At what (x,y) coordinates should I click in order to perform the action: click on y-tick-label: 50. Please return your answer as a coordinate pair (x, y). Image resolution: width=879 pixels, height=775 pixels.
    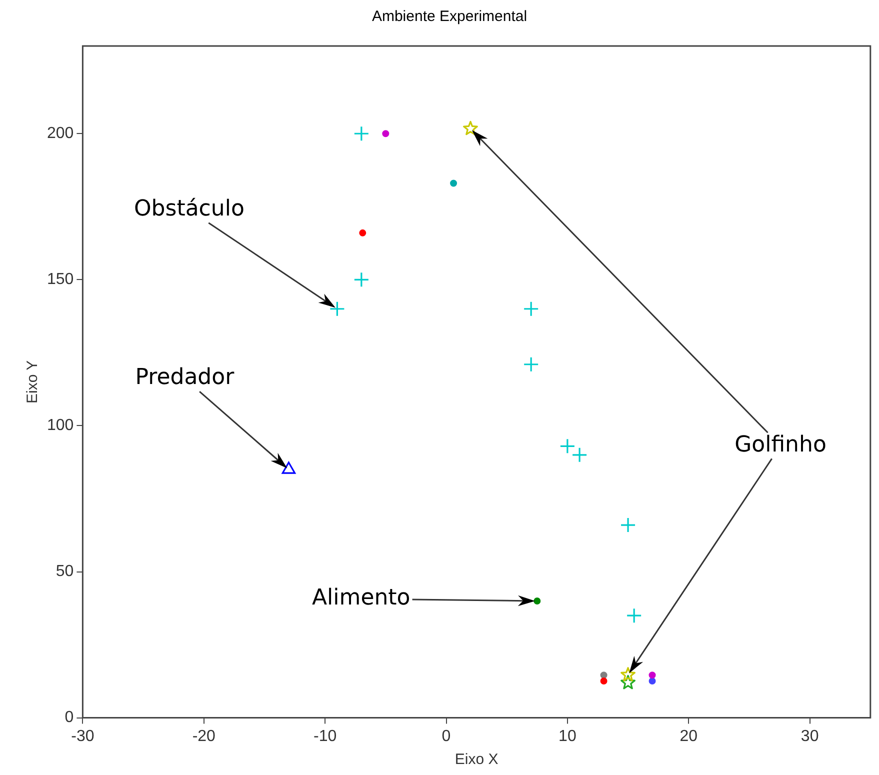
    Looking at the image, I should click on (65, 571).